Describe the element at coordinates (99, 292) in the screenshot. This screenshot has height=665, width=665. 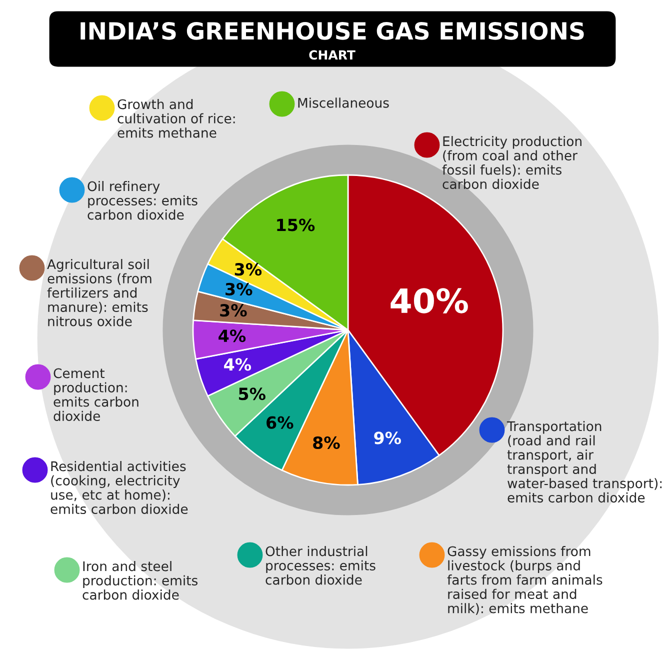
I see `legend-label: Agricultural soil emissions (from fertilizers and manure): emits nitrous oxide` at that location.